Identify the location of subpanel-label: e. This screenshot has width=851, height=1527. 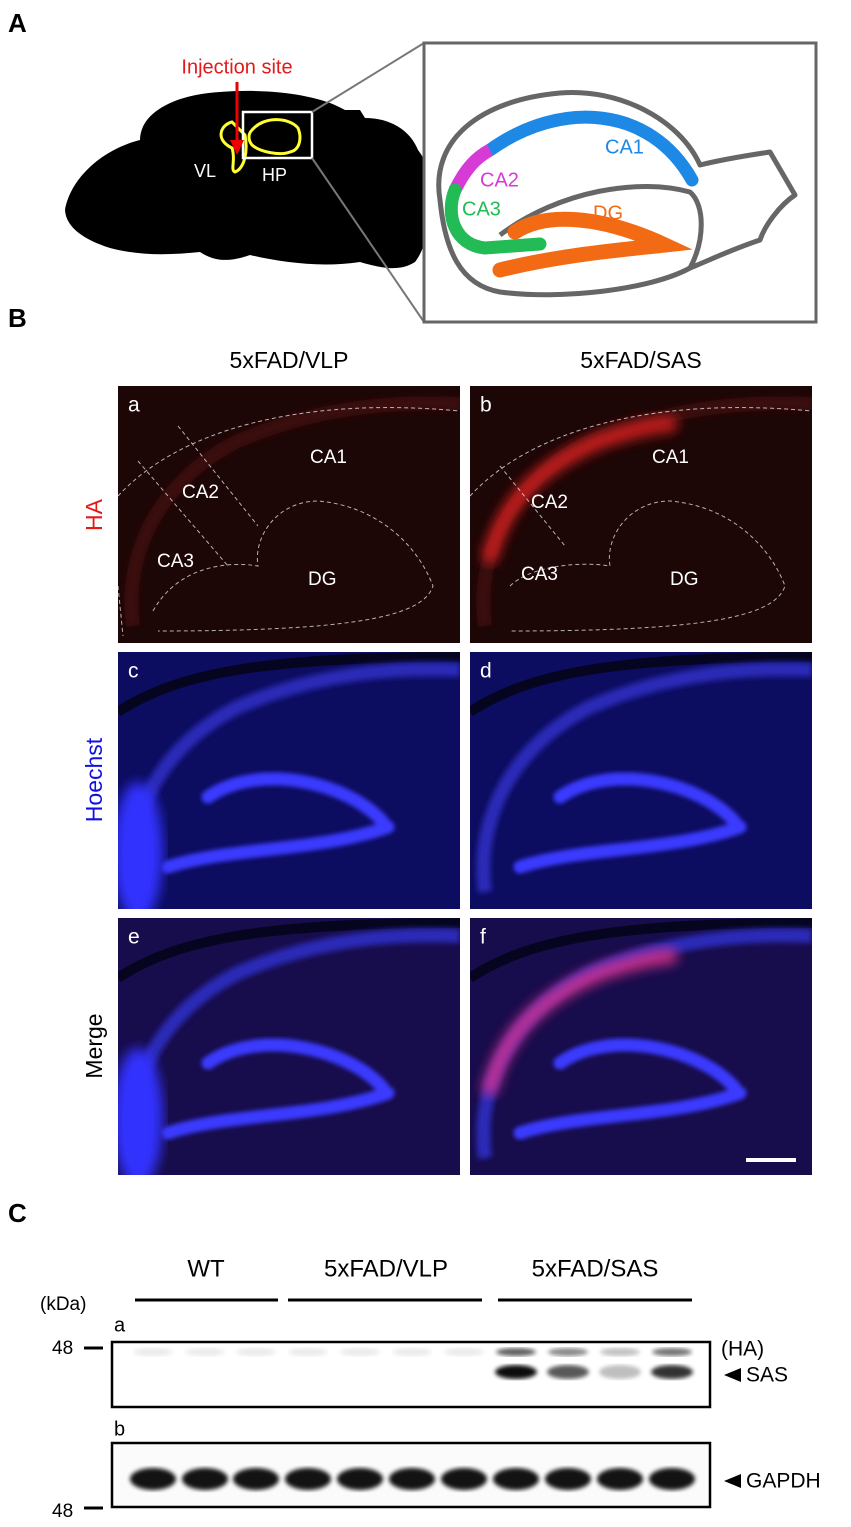
(134, 937).